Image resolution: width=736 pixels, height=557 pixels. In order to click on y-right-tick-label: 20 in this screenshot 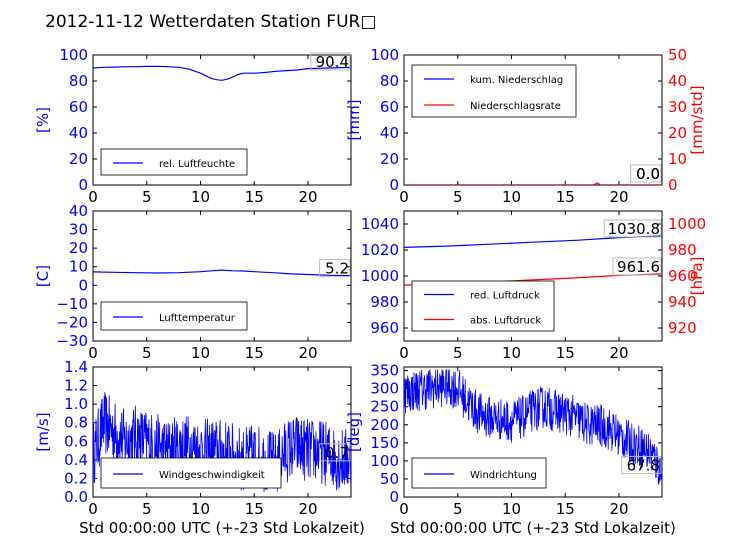, I will do `click(677, 133)`.